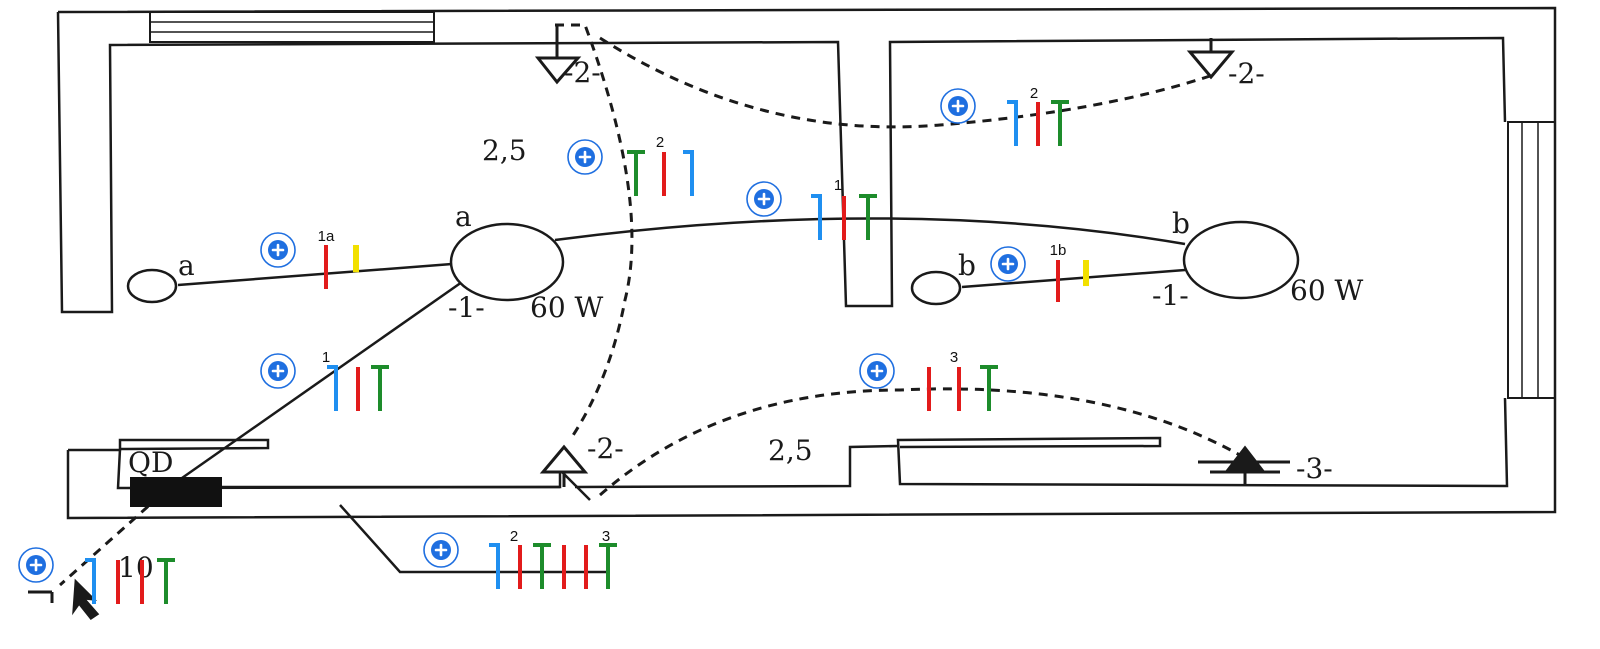 This screenshot has height=649, width=1600. What do you see at coordinates (152, 286) in the screenshot?
I see `switch-a` at bounding box center [152, 286].